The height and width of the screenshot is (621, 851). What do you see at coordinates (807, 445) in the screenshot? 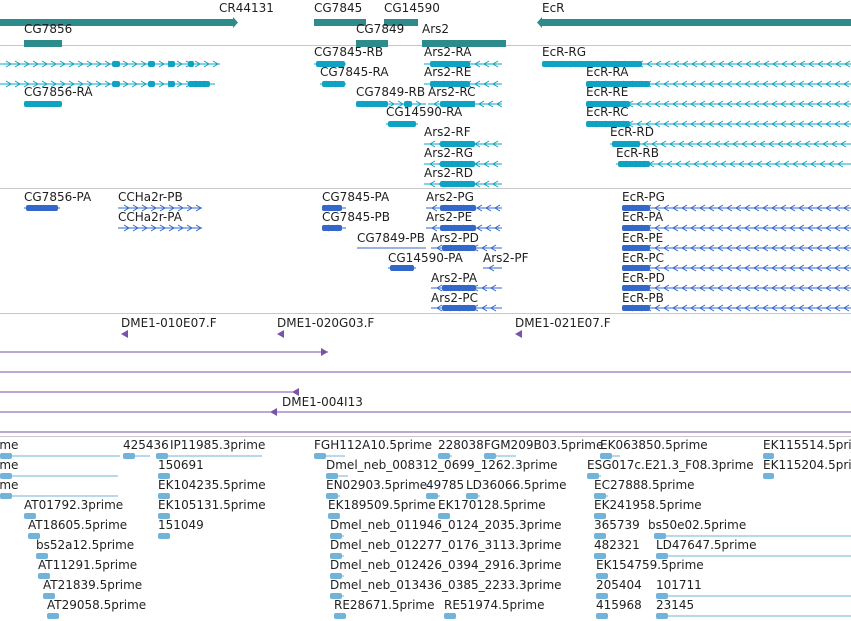
I see `feature-label: EK115514.5prime` at bounding box center [807, 445].